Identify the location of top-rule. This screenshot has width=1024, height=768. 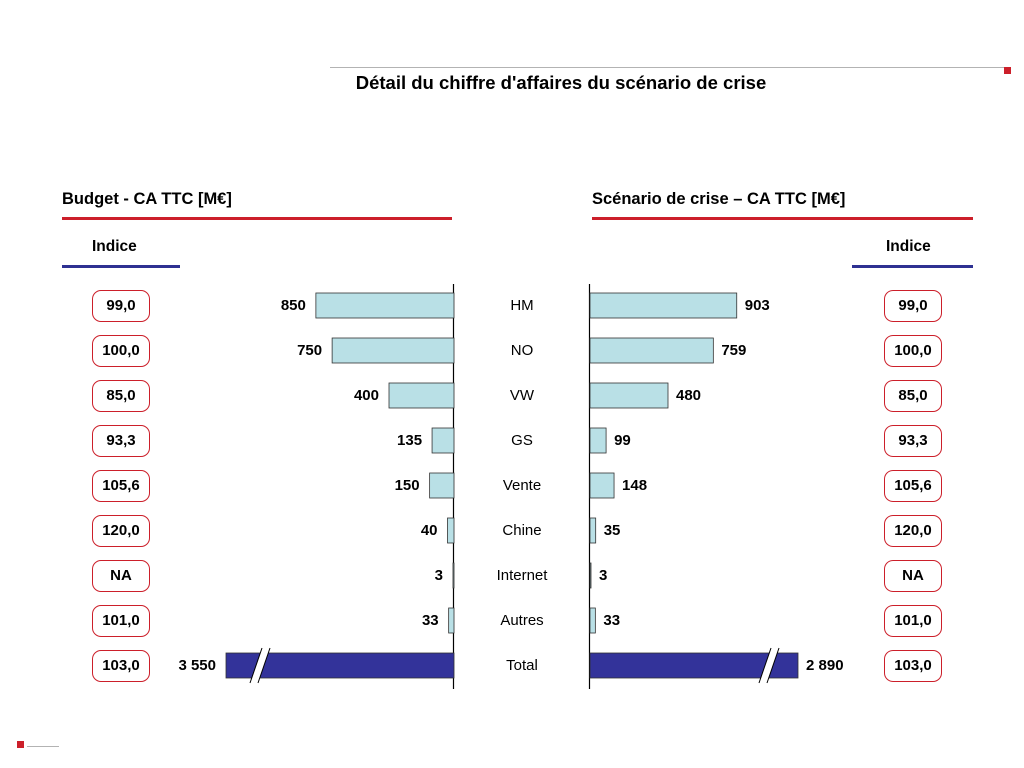
(669, 67).